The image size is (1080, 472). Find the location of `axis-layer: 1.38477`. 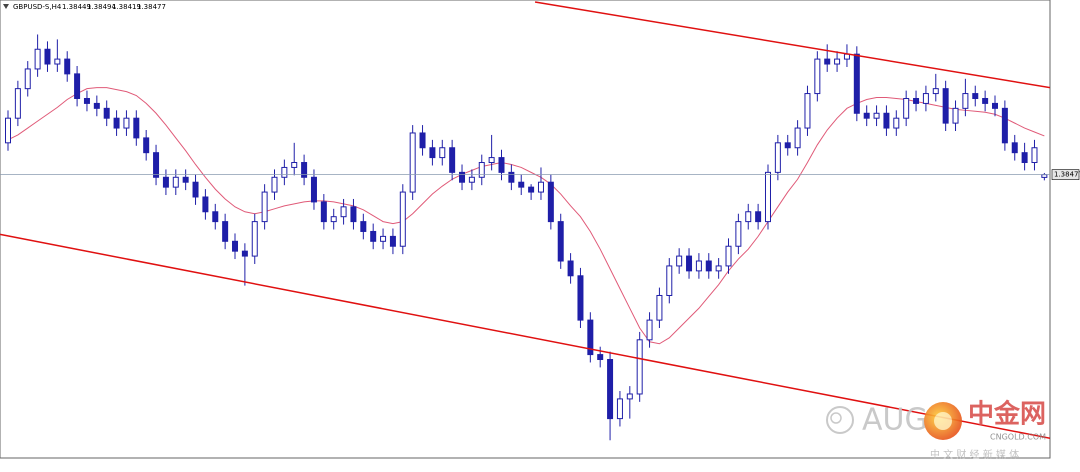

axis-layer: 1.38477 is located at coordinates (1065, 174).